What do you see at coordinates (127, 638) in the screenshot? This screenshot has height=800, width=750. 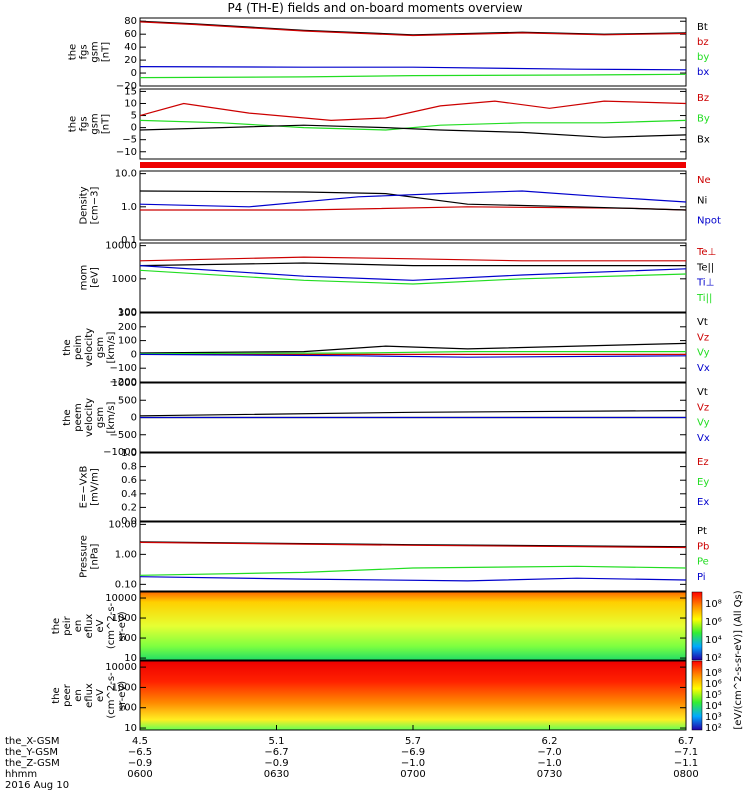 I see `ytick-label: 100` at bounding box center [127, 638].